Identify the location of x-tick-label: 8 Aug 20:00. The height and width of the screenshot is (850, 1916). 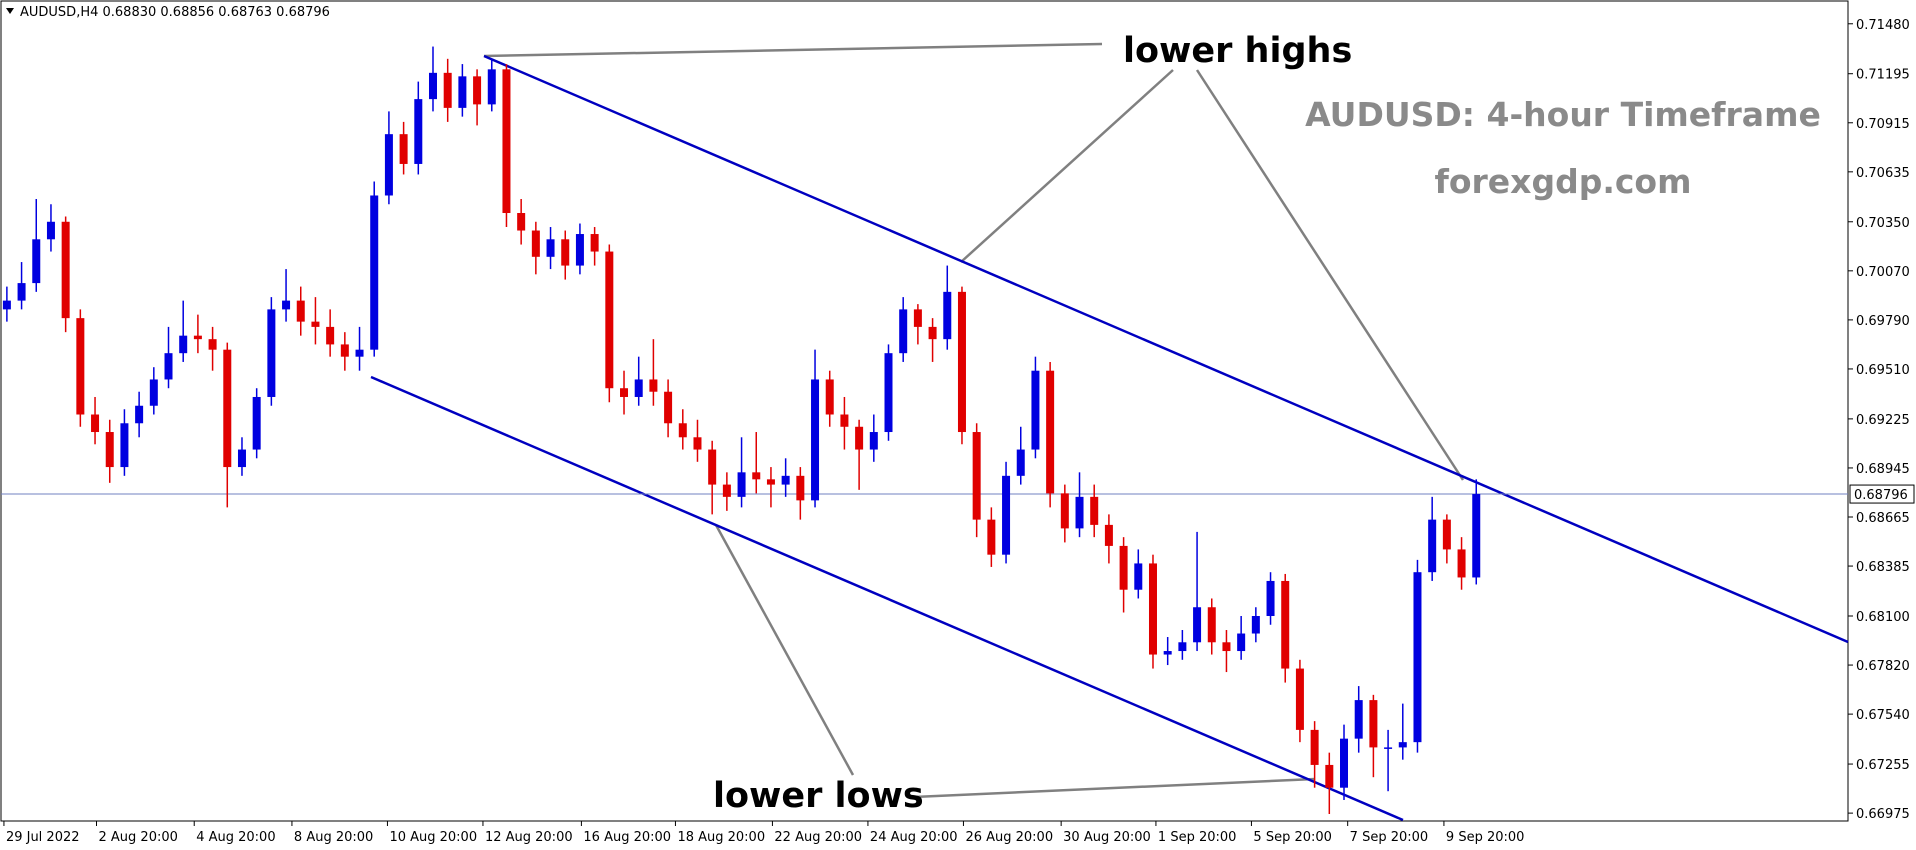
(333, 837).